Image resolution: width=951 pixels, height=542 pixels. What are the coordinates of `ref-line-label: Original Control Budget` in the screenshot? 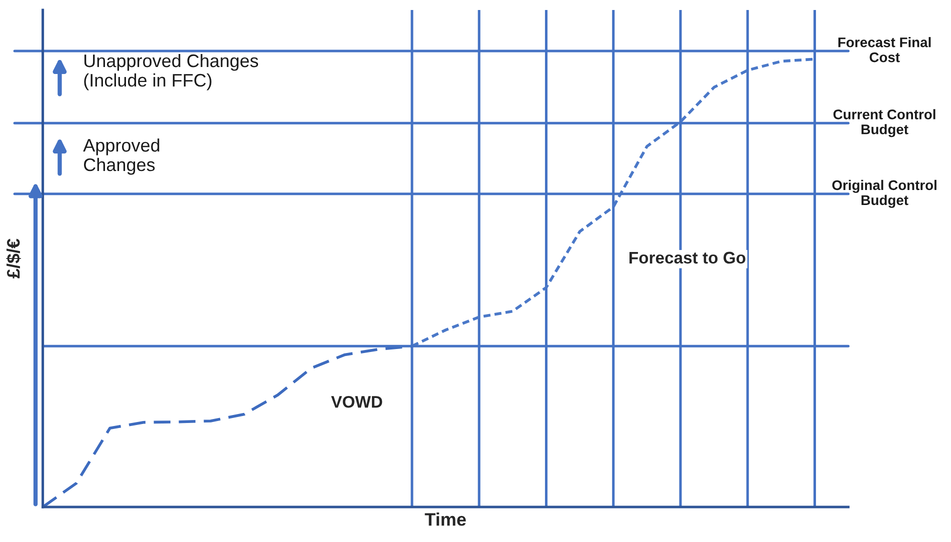 It's located at (884, 194).